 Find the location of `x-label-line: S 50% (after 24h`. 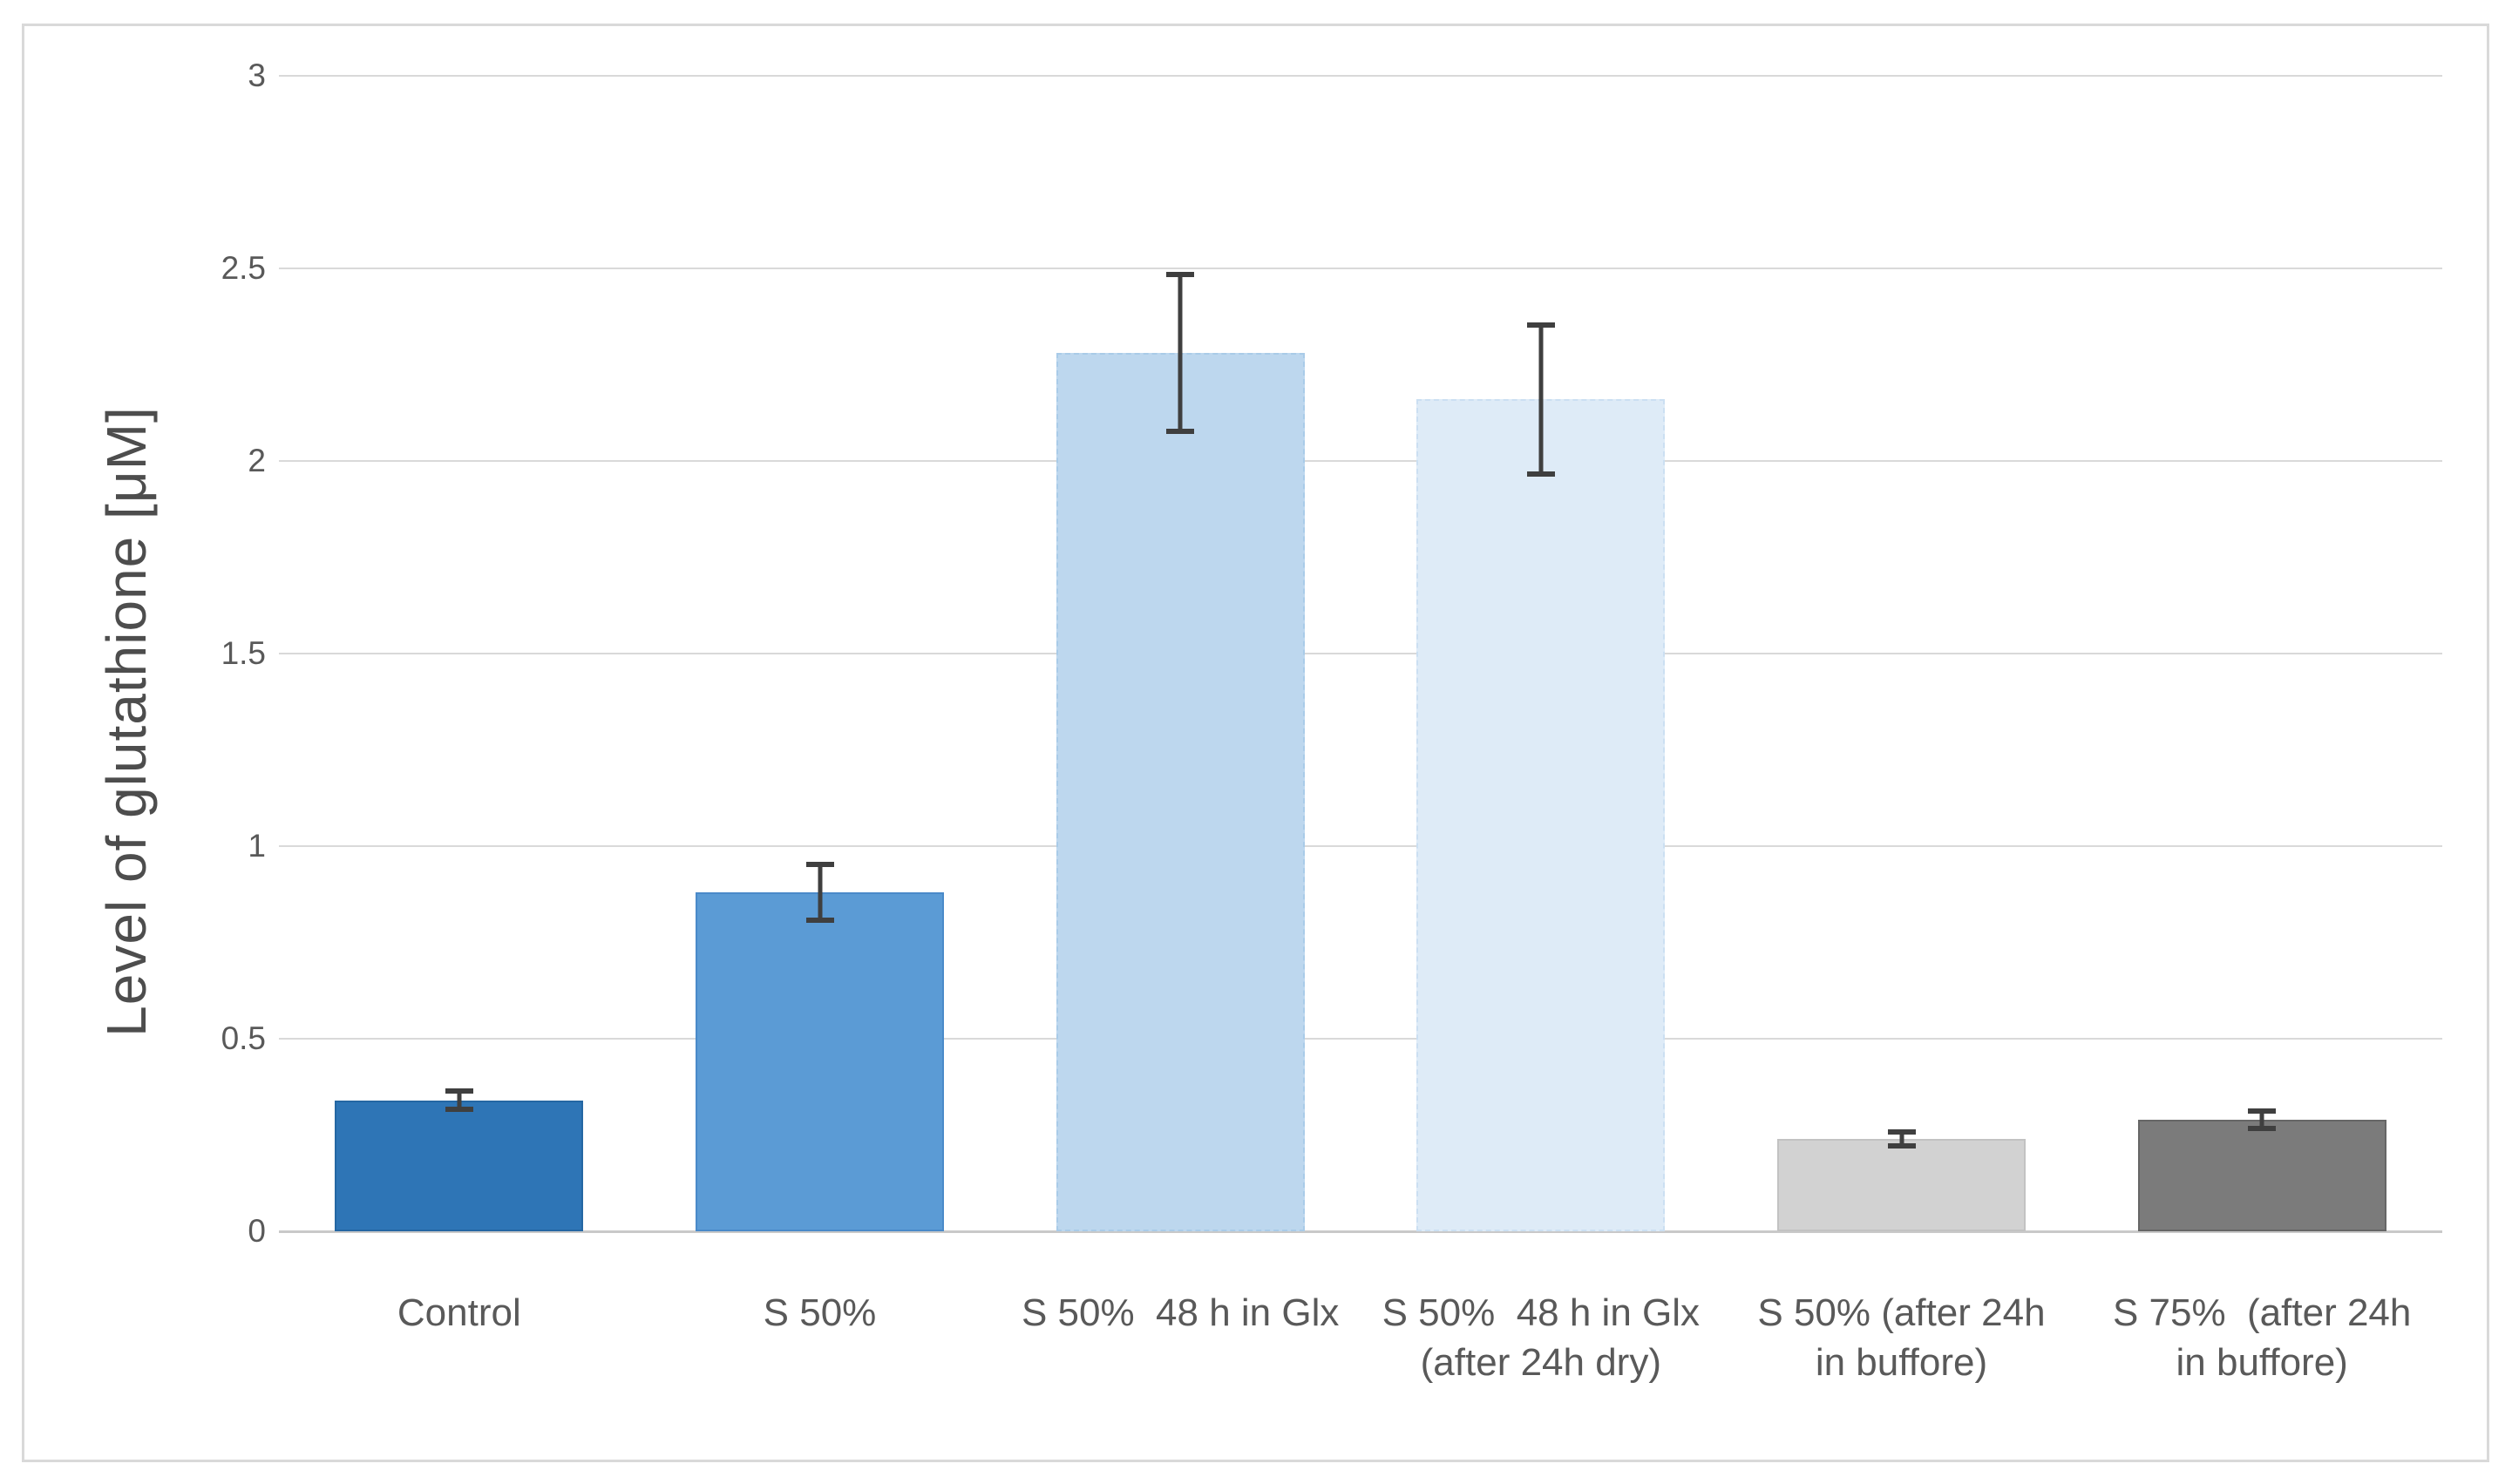

x-label-line: S 50% (after 24h is located at coordinates (1902, 1312).